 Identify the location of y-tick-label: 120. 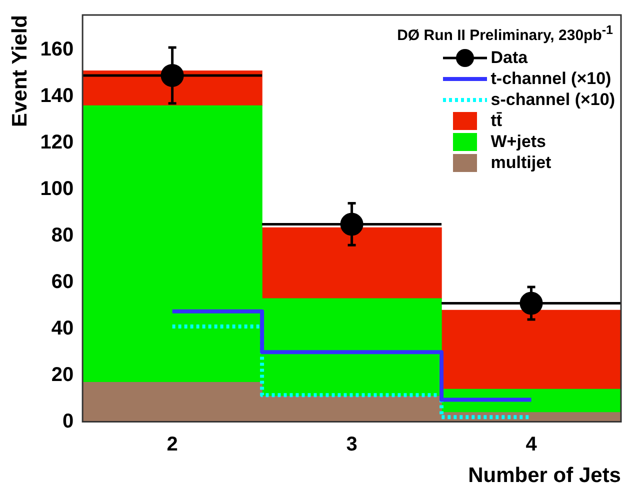
(57, 142).